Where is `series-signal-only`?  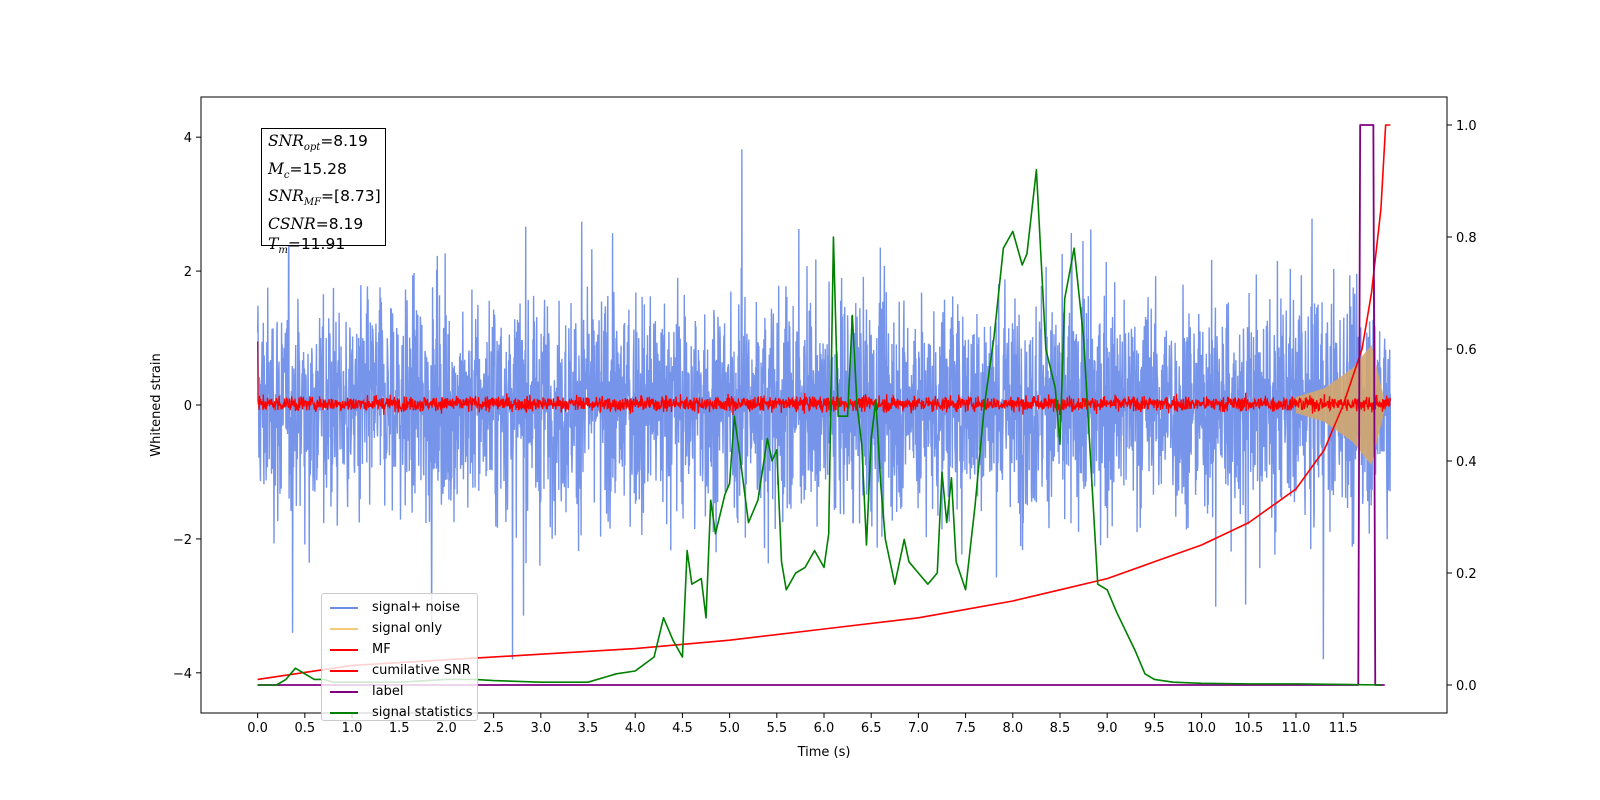
series-signal-only is located at coordinates (1340, 405).